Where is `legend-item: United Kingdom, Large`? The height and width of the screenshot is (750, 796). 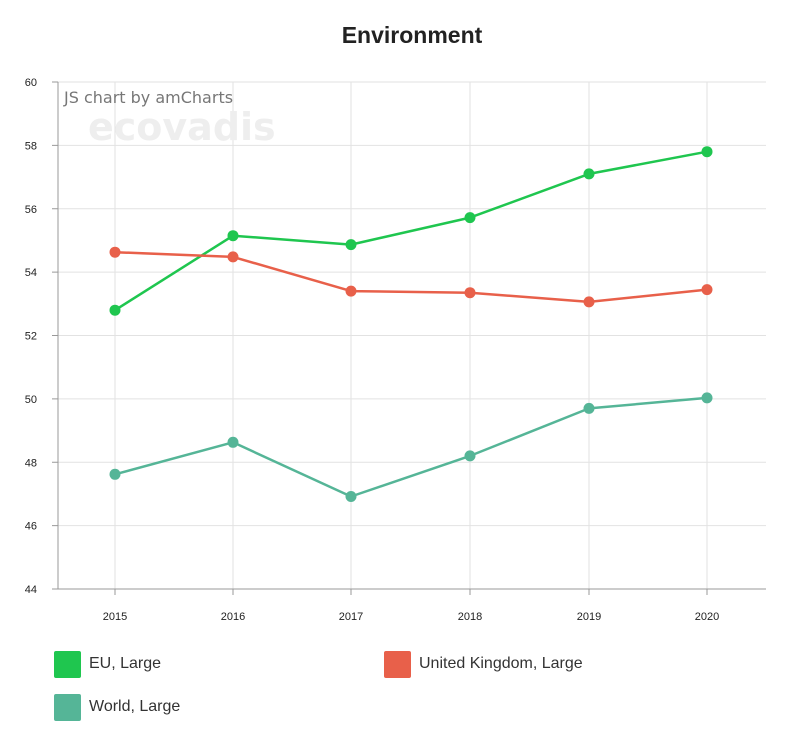
legend-item: United Kingdom, Large is located at coordinates (483, 664).